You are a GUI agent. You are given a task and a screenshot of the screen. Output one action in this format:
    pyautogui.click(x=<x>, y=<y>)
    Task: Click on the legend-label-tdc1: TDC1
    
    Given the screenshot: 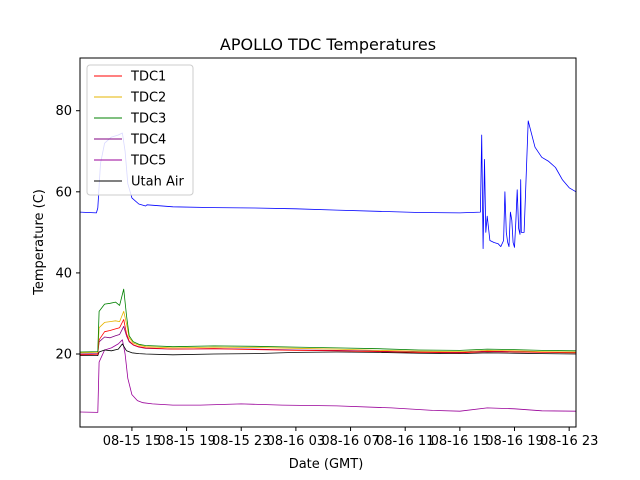 What is the action you would take?
    pyautogui.click(x=148, y=77)
    